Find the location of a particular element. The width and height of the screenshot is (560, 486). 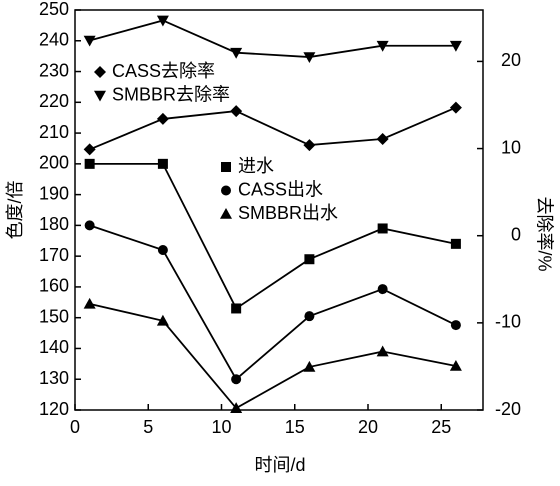

y-axis-label: 色度/倍 is located at coordinates (15, 209).